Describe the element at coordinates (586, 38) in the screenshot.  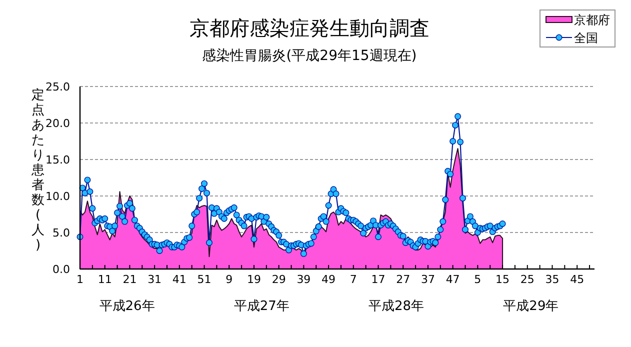
I see `legend-label: 全国` at that location.